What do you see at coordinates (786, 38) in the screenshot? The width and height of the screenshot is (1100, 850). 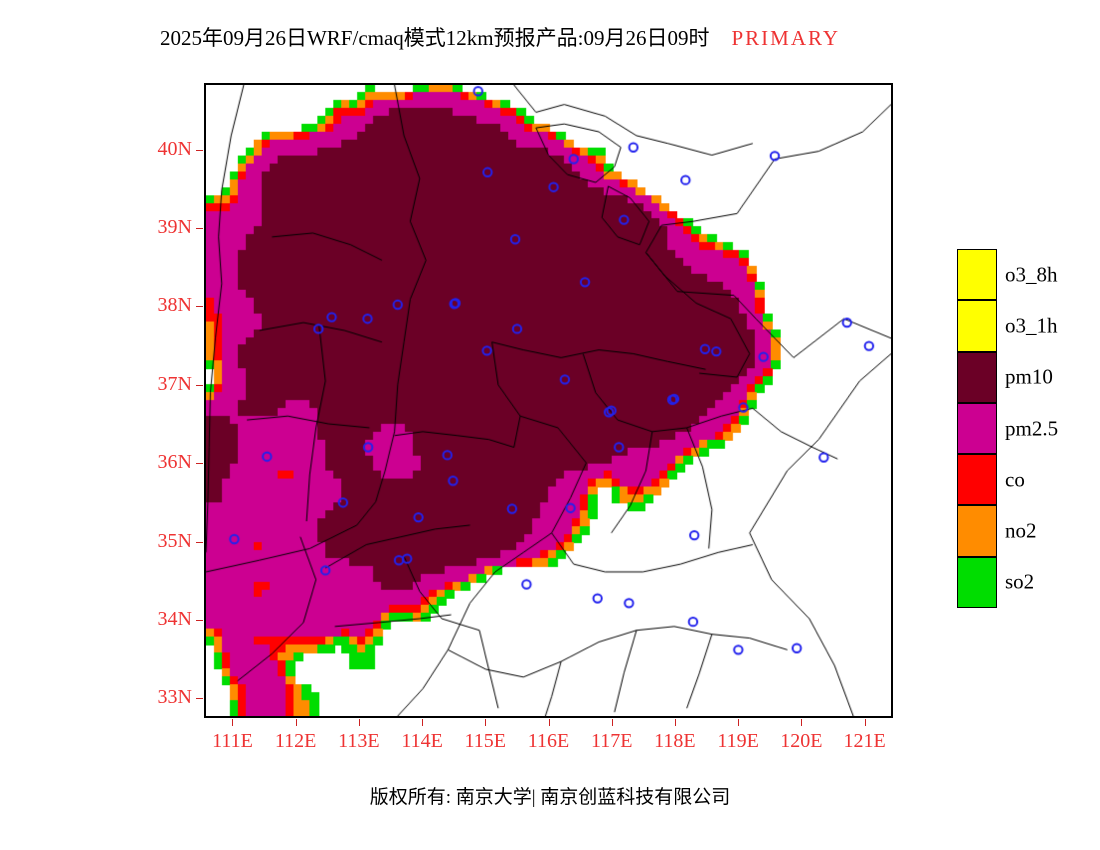 I see `title-primary-tag: PRIMARY` at bounding box center [786, 38].